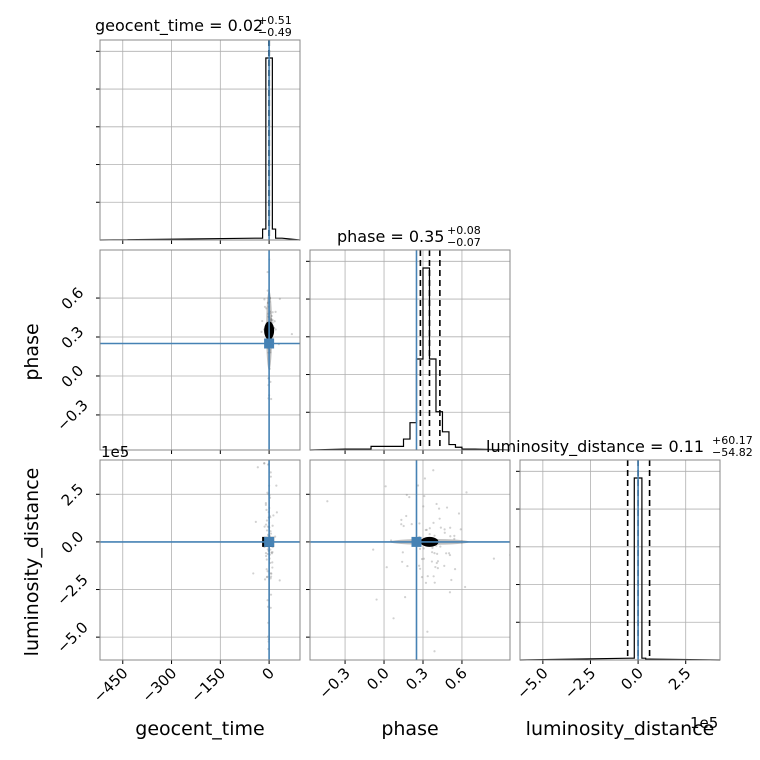 The image size is (760, 760). What do you see at coordinates (390, 236) in the screenshot?
I see `title-text: phase = 0.35` at bounding box center [390, 236].